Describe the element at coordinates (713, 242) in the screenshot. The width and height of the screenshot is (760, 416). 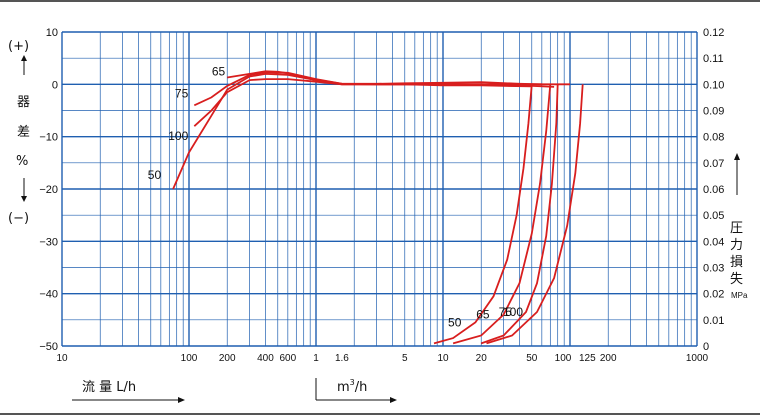
I see `right-axis-tick-label: 0.04` at that location.